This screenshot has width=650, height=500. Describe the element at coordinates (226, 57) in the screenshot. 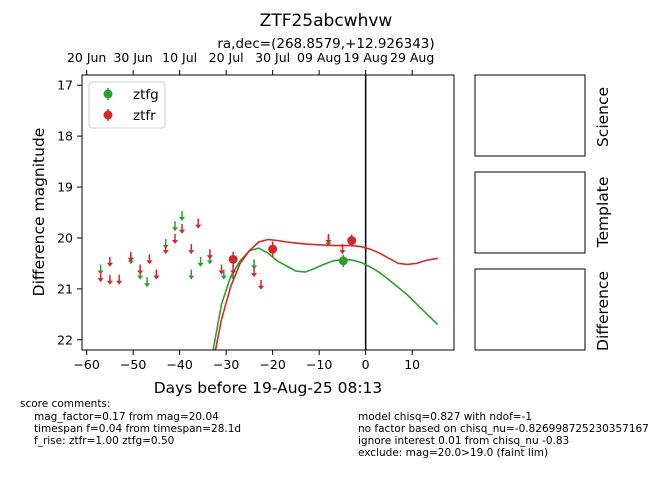

I see `top-tick-label: 20 Jul` at that location.